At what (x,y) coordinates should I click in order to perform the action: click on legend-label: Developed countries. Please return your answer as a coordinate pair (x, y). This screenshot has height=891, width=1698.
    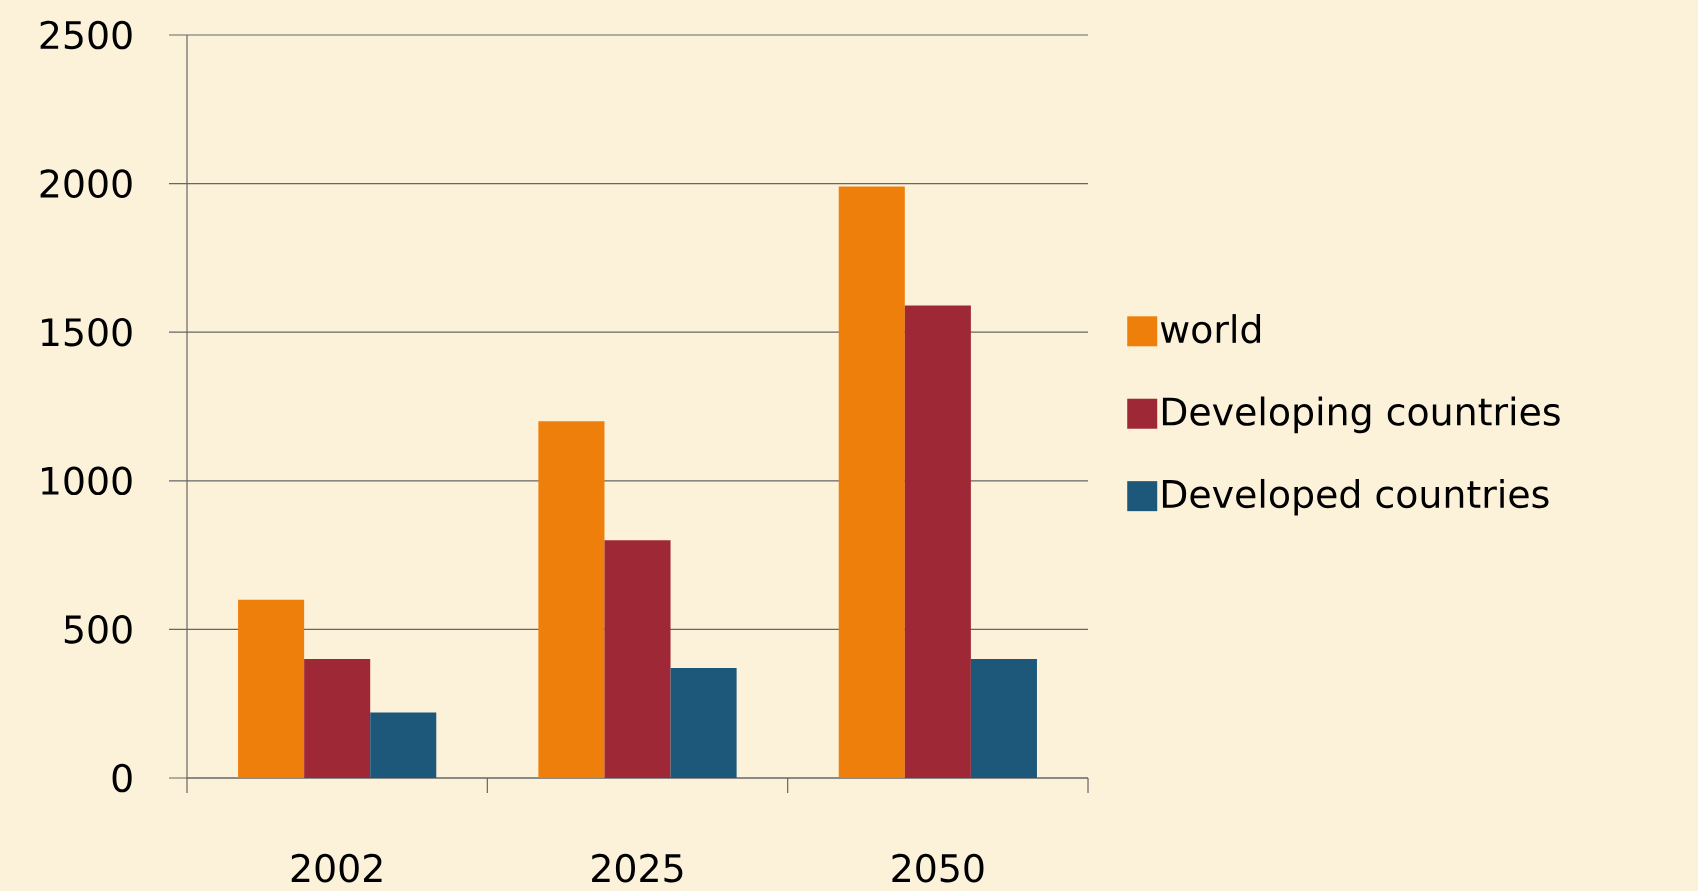
    Looking at the image, I should click on (1355, 497).